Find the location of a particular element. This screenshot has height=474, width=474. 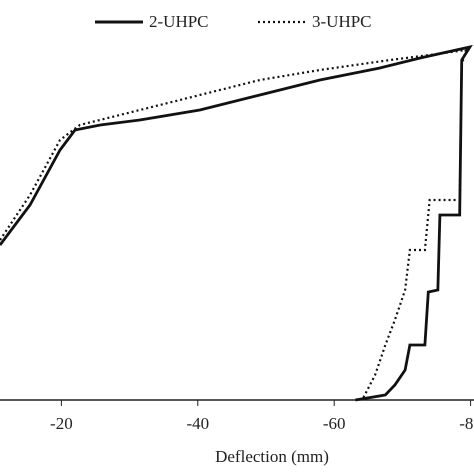

x-tick-label: -20 is located at coordinates (61, 423).